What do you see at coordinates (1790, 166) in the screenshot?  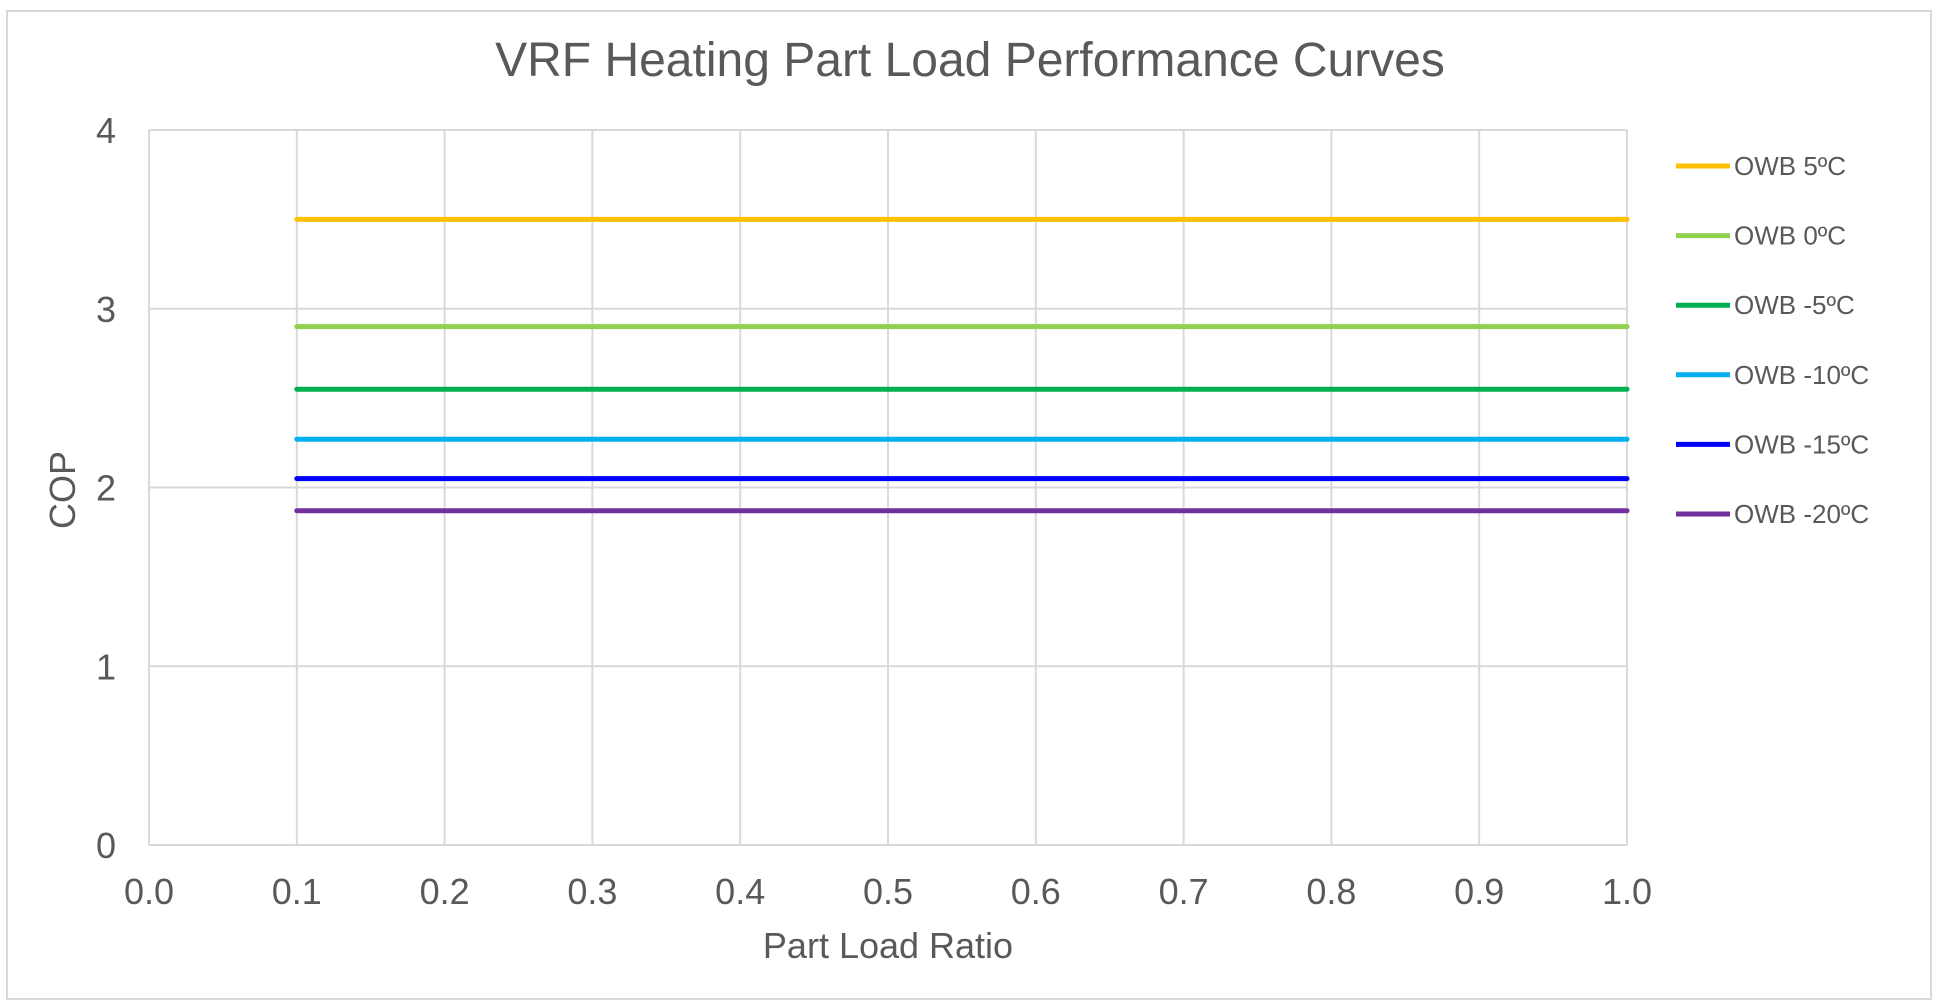 I see `legend-label: OWB 5ºC` at bounding box center [1790, 166].